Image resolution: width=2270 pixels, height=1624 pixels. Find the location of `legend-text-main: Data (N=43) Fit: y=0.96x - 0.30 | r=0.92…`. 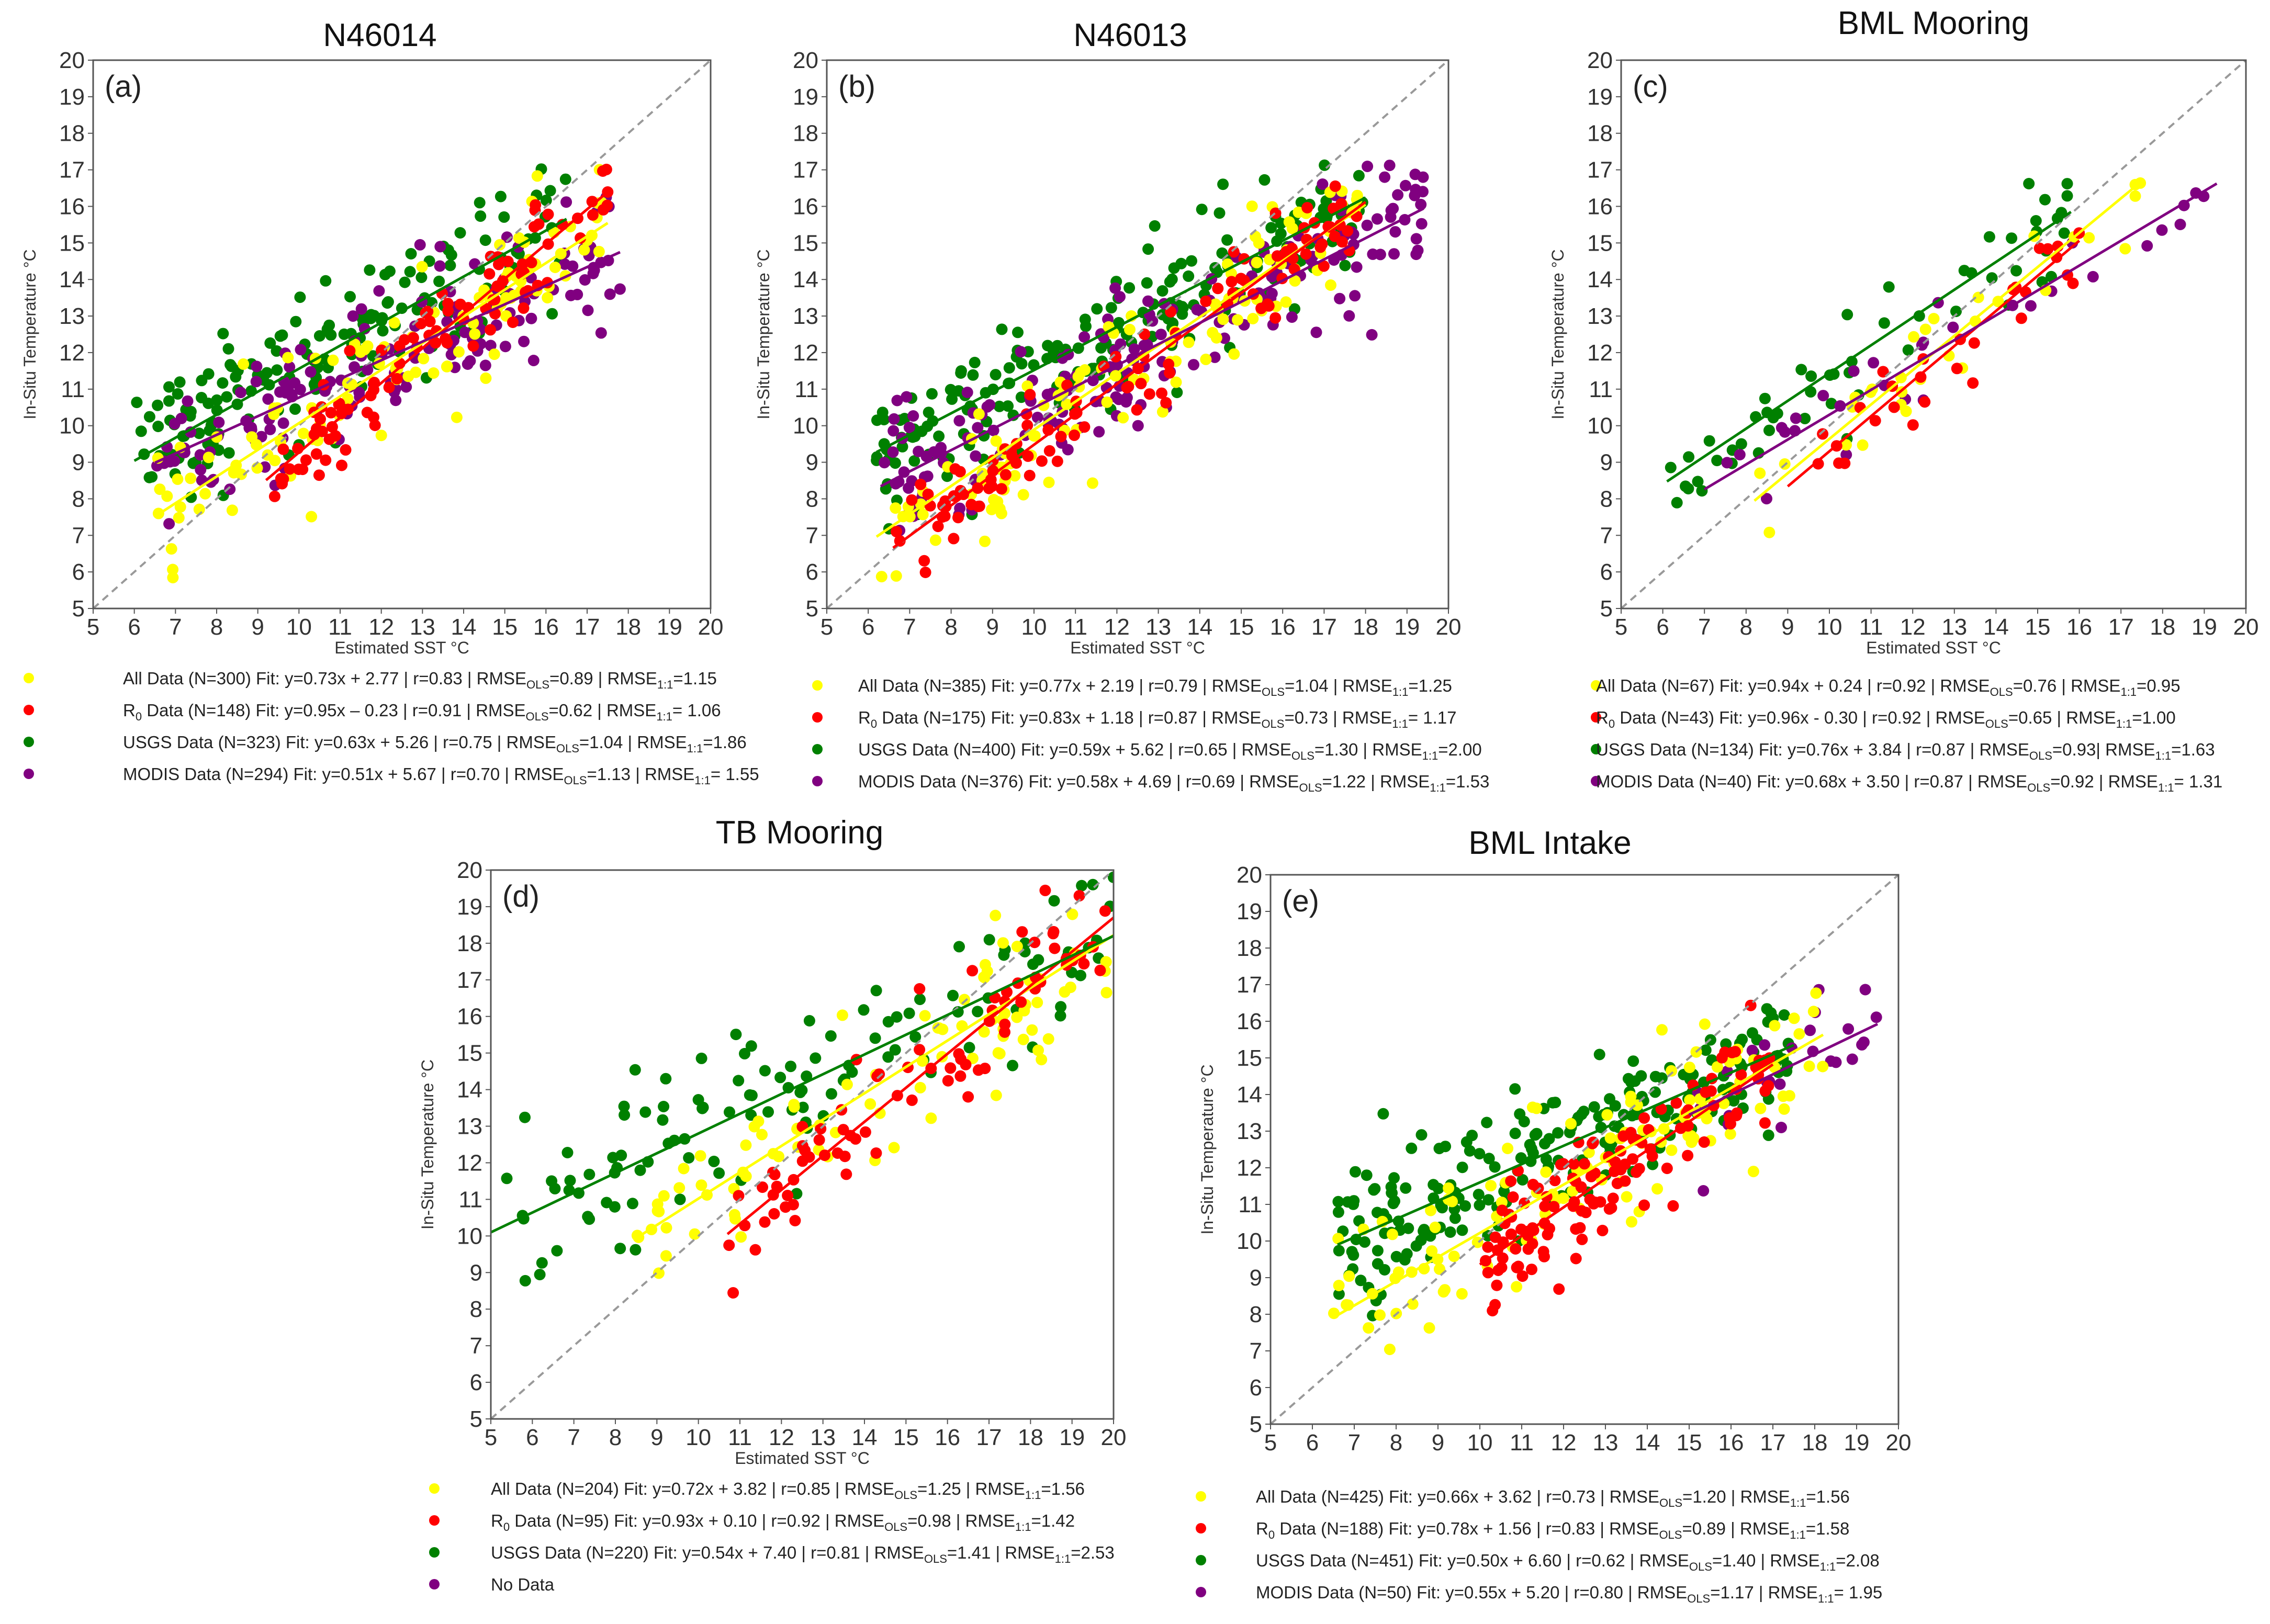

legend-text-main: Data (N=43) Fit: y=0.96x - 0.30 | r=0.92… is located at coordinates (1803, 718).